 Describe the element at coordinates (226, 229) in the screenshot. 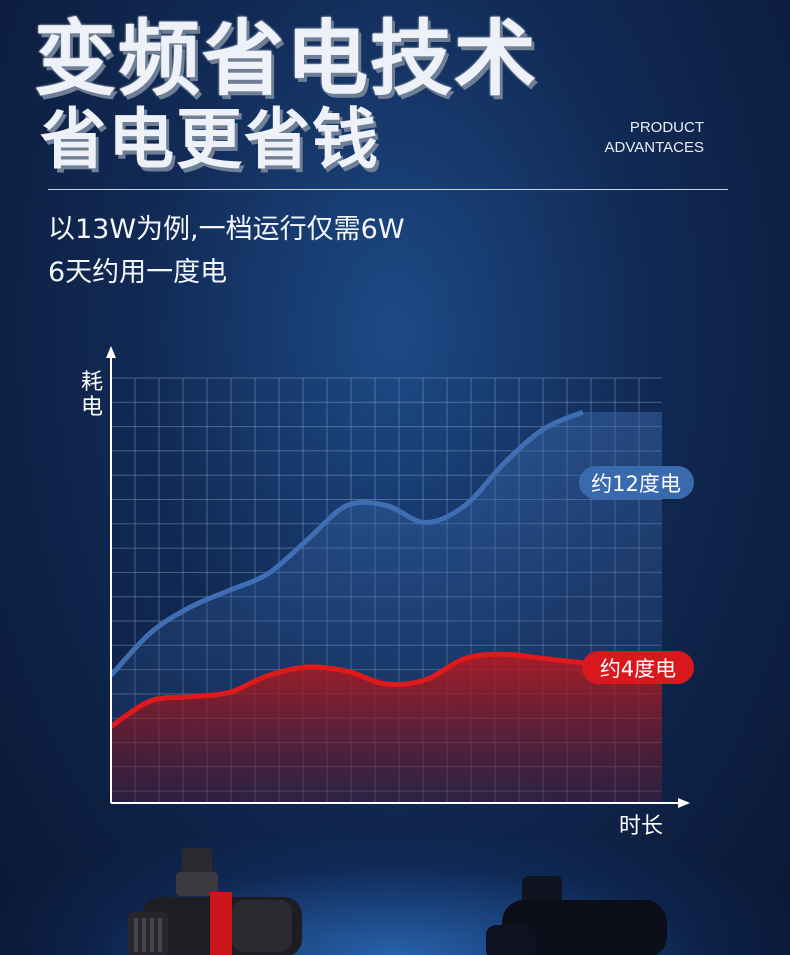

I see `subtitle-line1: 以13W为例,一档运行仅需6W` at that location.